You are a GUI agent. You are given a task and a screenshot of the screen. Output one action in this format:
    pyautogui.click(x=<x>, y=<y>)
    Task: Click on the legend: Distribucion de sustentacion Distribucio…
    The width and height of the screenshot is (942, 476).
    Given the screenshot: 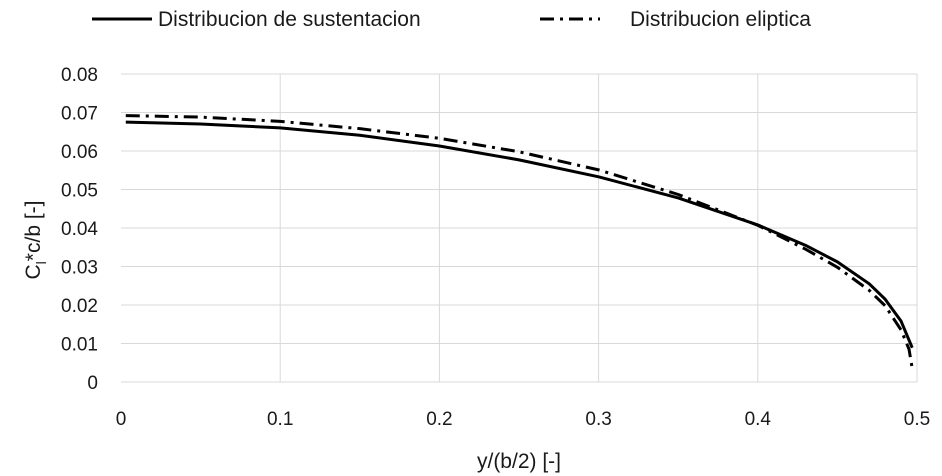 What is the action you would take?
    pyautogui.click(x=451, y=19)
    